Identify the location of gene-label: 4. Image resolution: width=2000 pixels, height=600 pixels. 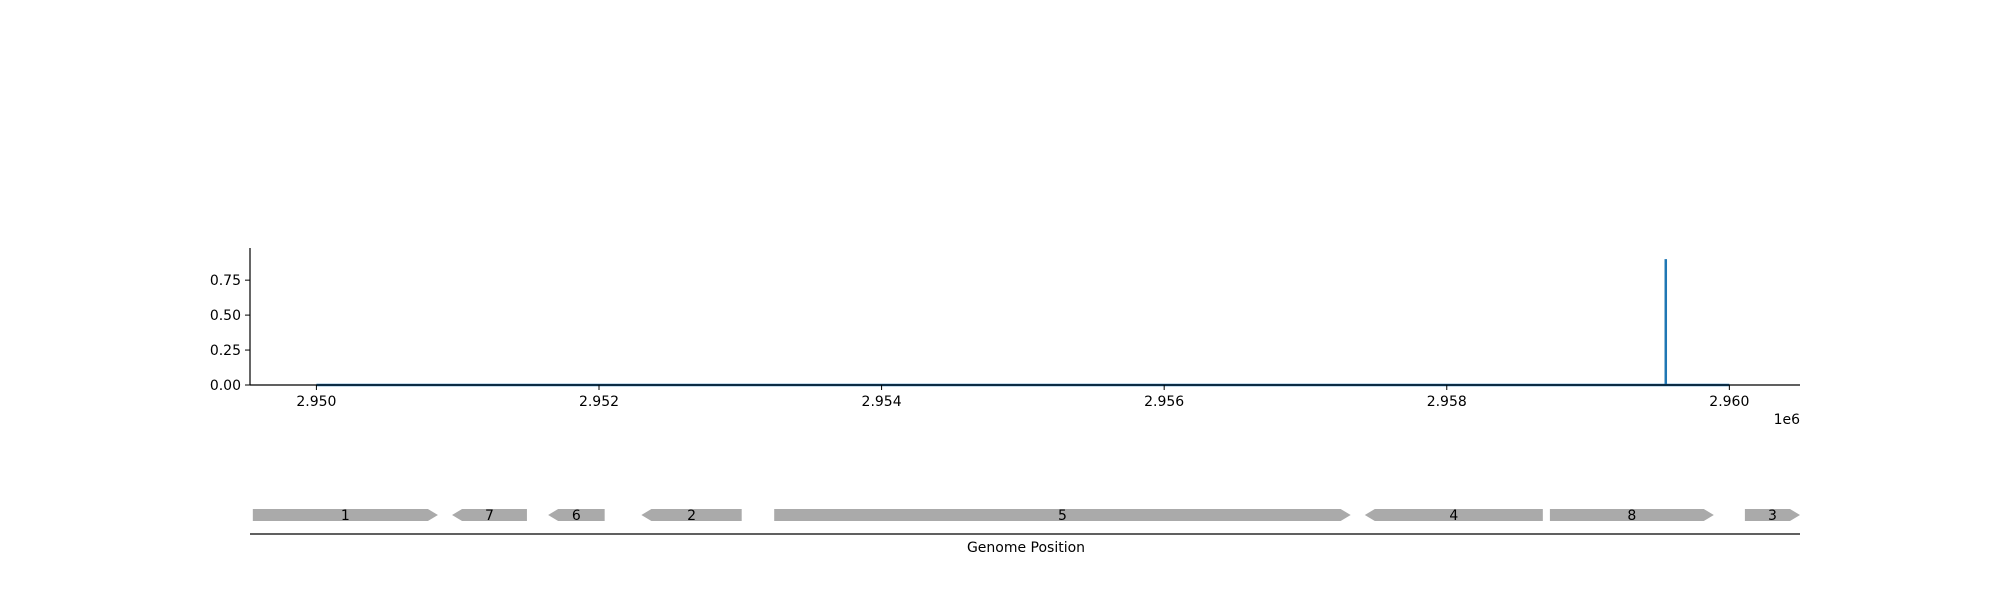
(1453, 516).